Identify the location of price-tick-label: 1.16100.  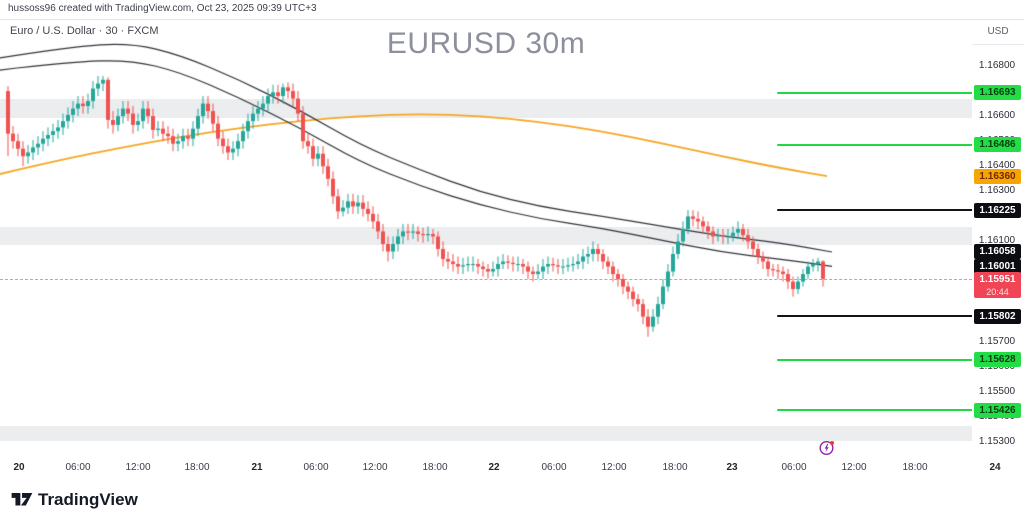
(997, 241).